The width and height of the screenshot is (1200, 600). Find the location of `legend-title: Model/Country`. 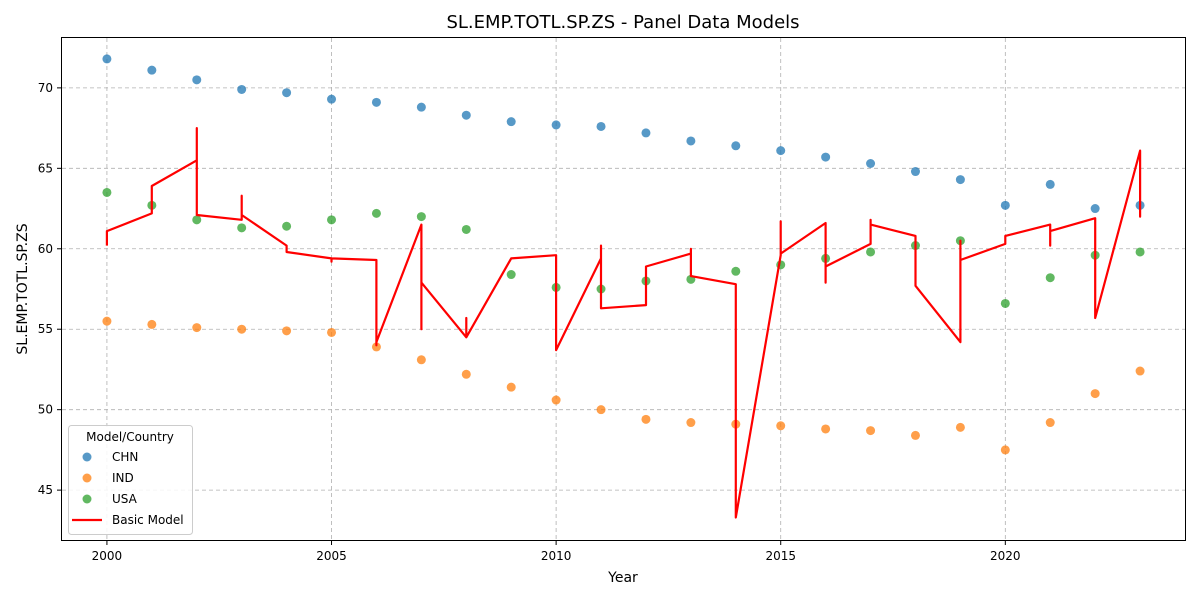

legend-title: Model/Country is located at coordinates (130, 437).